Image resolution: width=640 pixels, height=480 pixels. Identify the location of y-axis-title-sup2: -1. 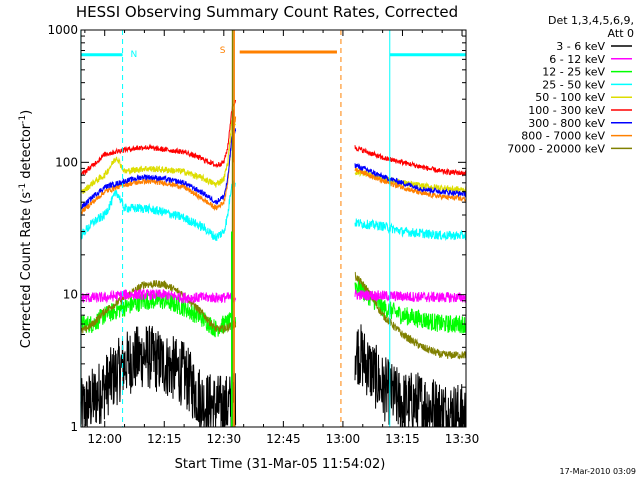
(23, 119).